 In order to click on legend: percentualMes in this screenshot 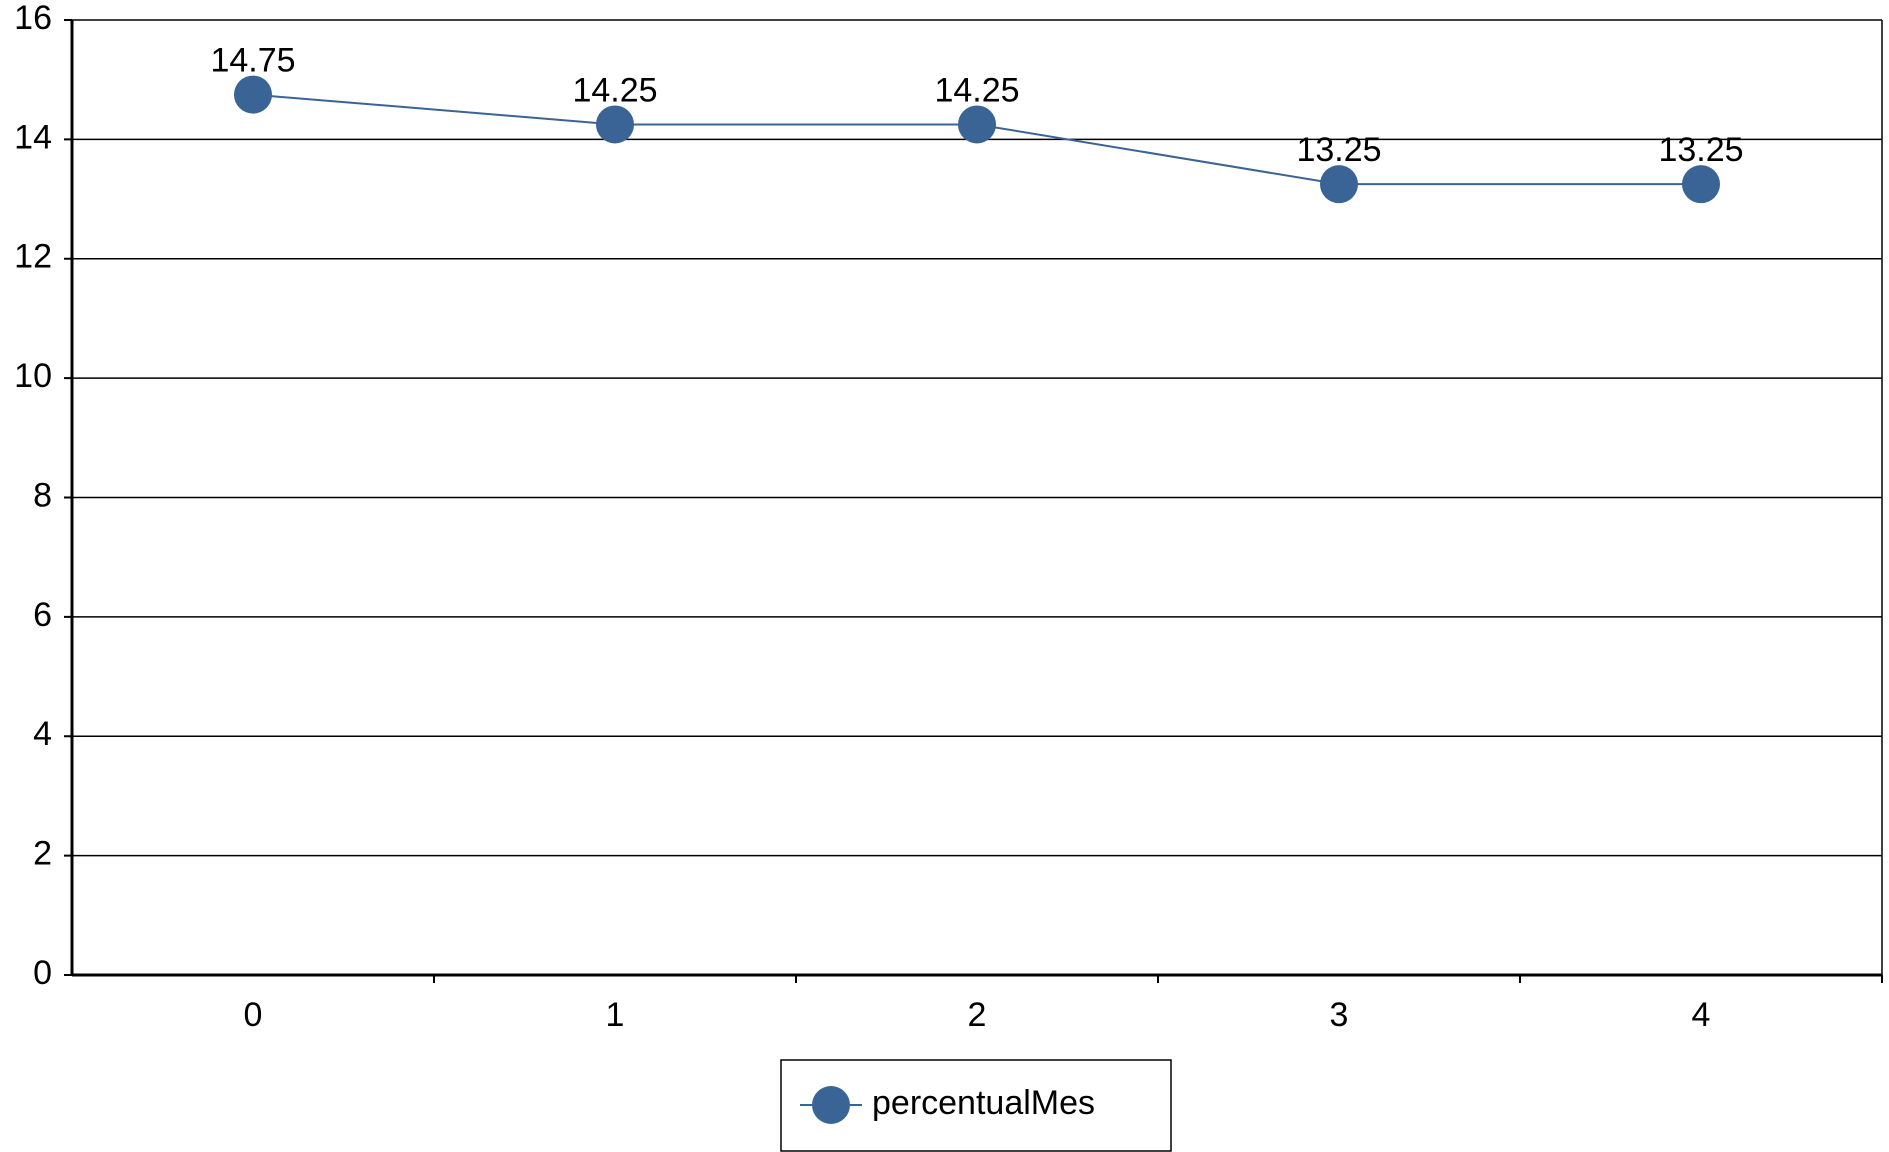, I will do `click(976, 1105)`.